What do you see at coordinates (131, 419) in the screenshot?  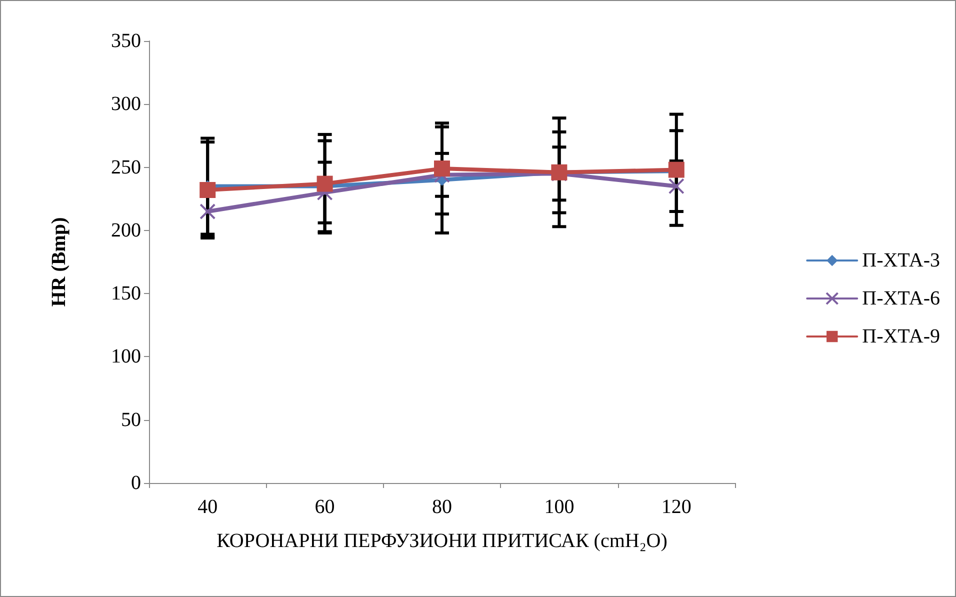 I see `y-tick-label: 50` at bounding box center [131, 419].